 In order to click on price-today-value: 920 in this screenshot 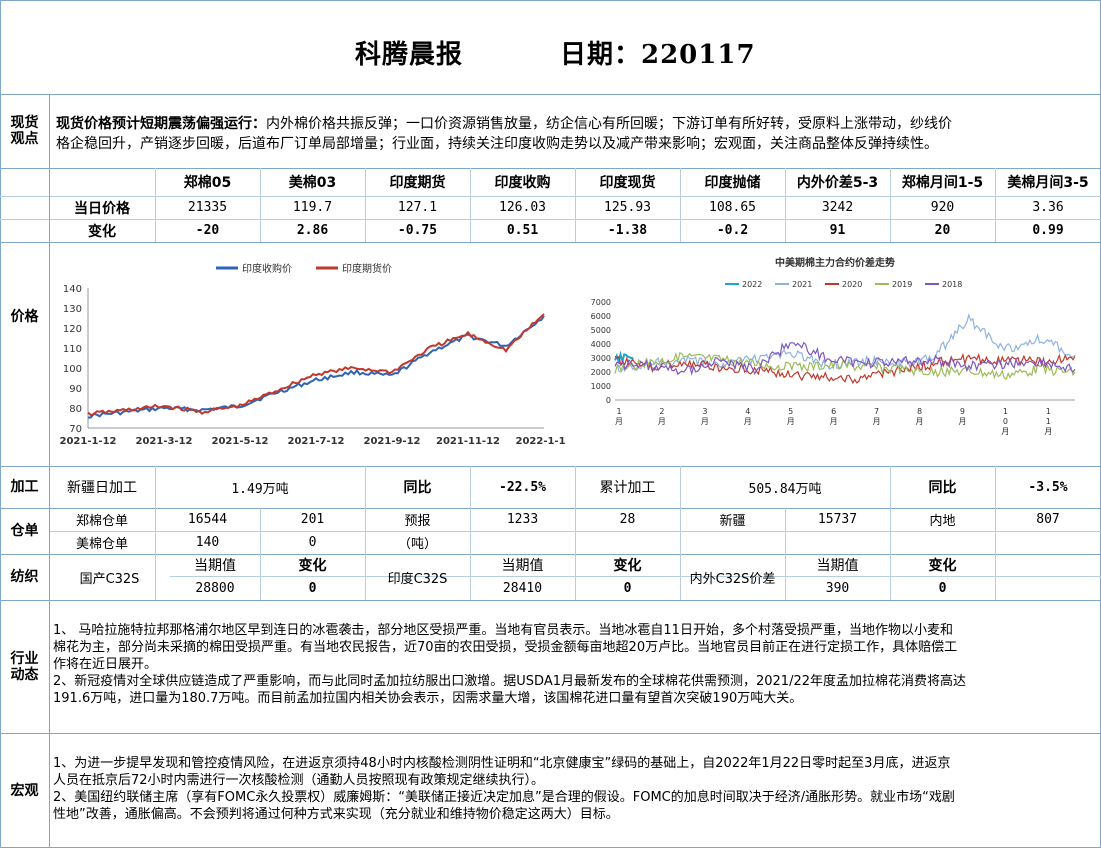, I will do `click(942, 207)`.